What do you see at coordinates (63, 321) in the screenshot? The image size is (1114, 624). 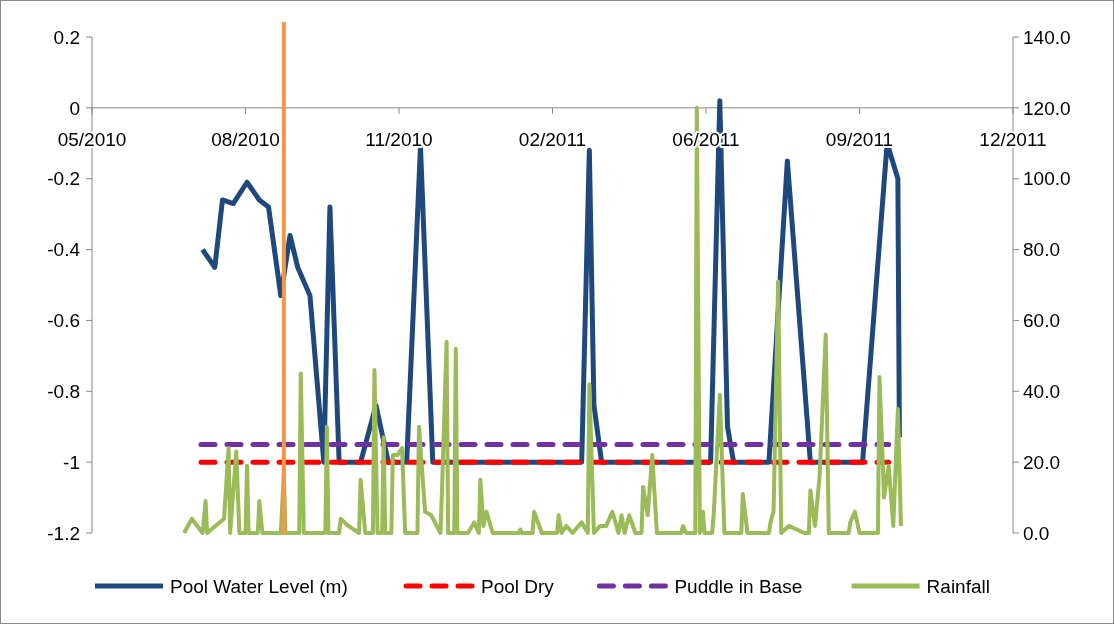 I see `y-tick-label: -0.6` at bounding box center [63, 321].